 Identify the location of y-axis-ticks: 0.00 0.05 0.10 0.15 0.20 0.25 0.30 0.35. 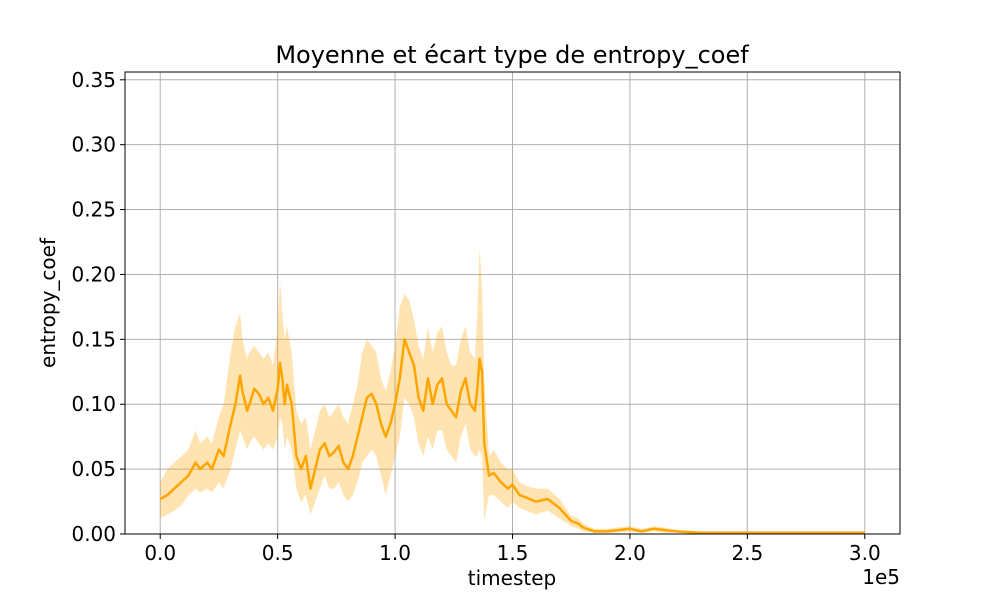
(98, 307).